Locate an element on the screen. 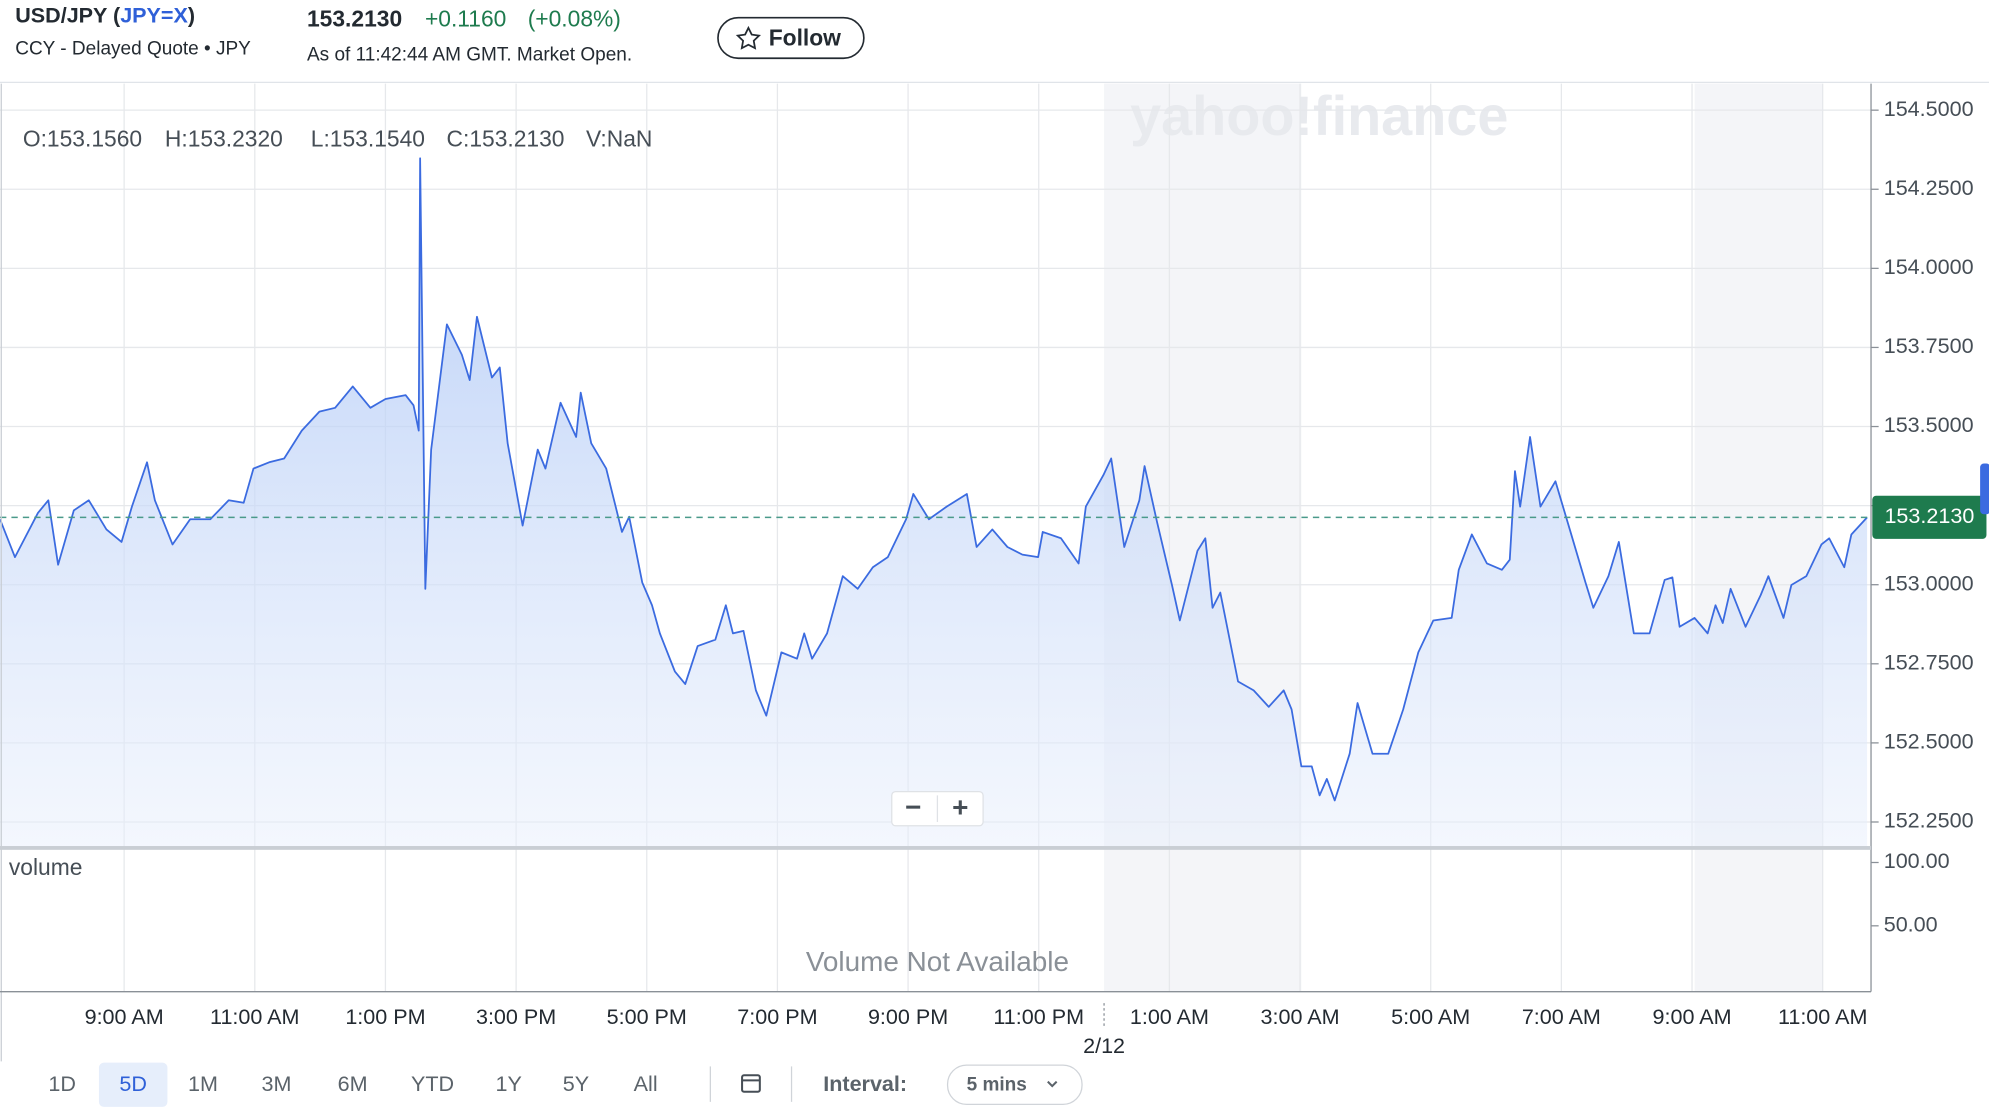  volume-message: Volume Not Available is located at coordinates (937, 961).